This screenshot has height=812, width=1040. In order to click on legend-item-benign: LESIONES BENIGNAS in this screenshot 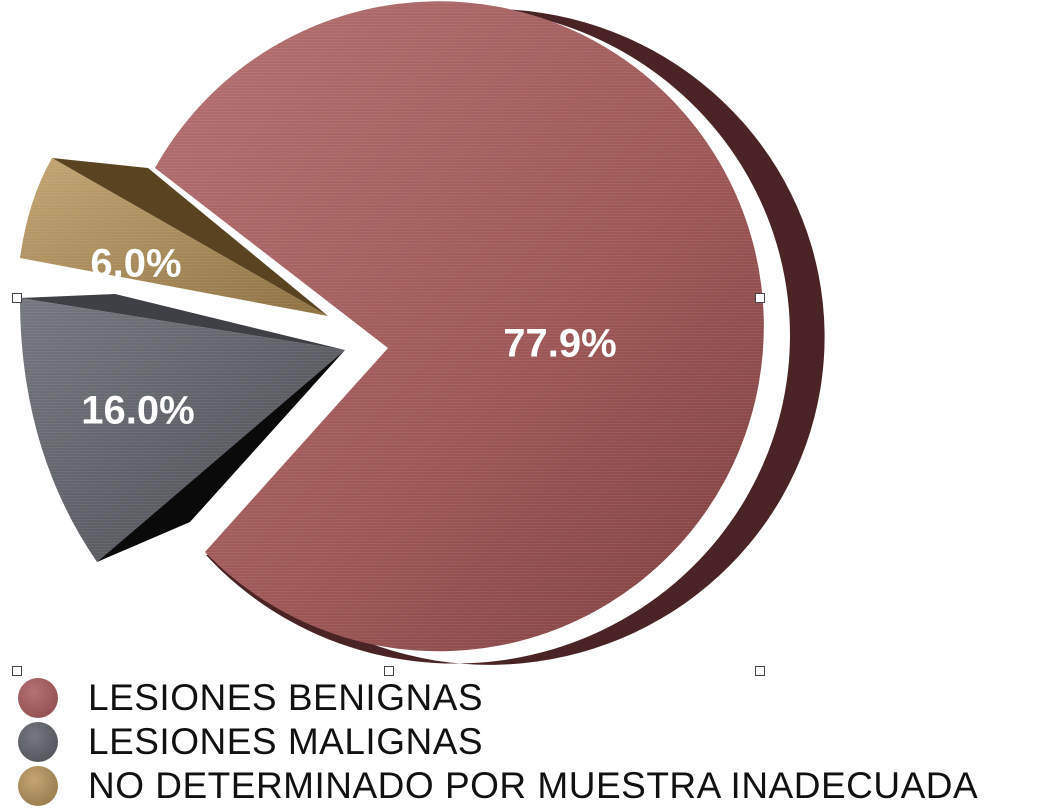, I will do `click(498, 698)`.